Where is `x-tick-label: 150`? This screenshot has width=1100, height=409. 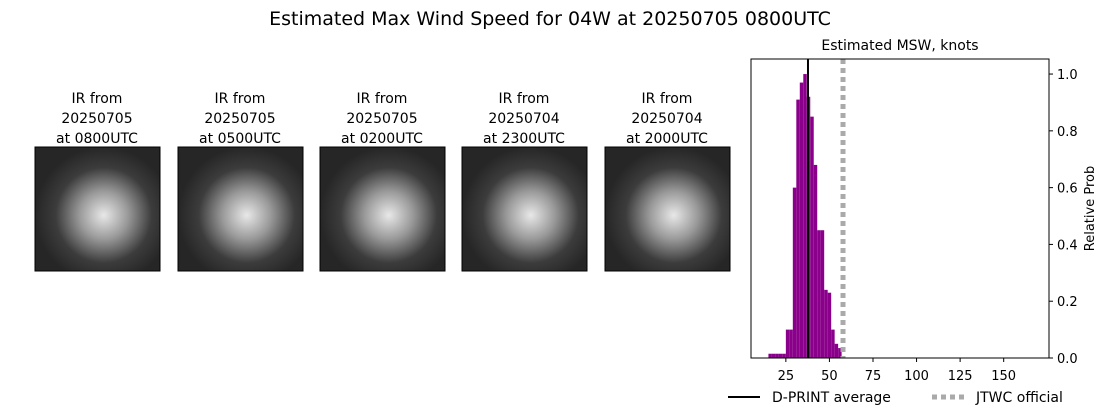 x-tick-label: 150 is located at coordinates (1003, 376).